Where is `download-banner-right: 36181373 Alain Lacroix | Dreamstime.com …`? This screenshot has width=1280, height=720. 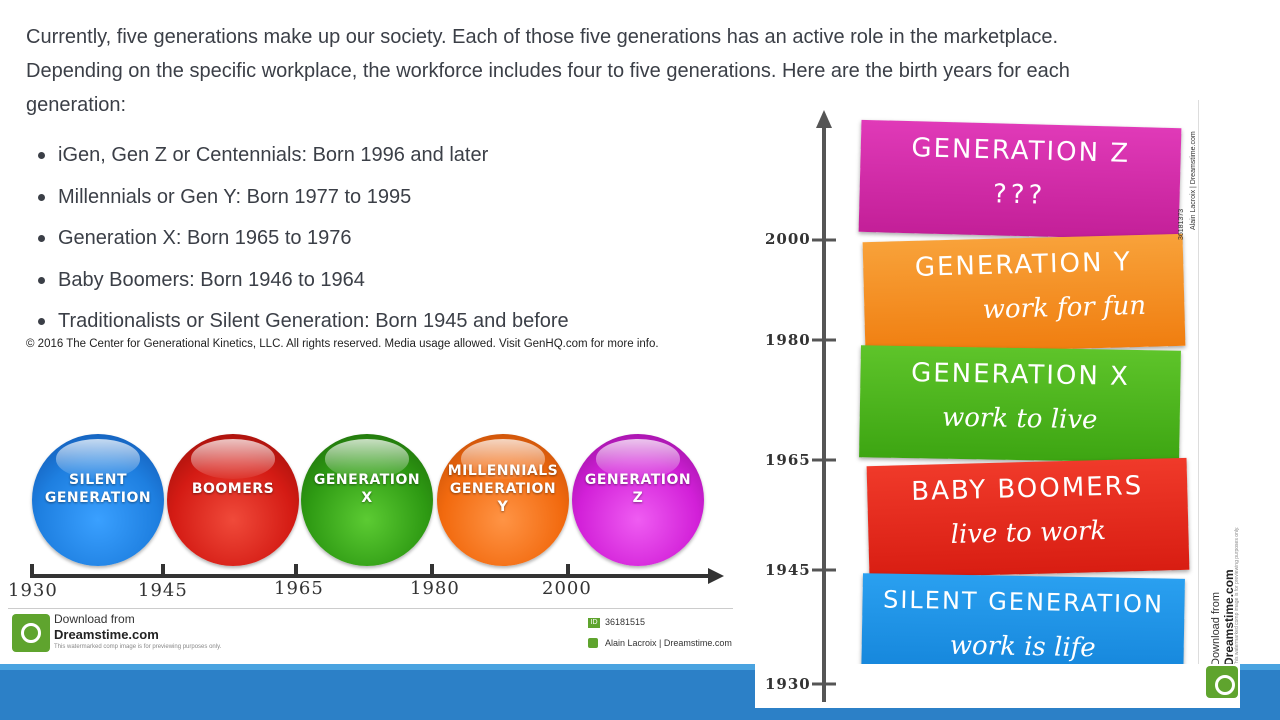 download-banner-right: 36181373 Alain Lacroix | Dreamstime.com … is located at coordinates (1210, 402).